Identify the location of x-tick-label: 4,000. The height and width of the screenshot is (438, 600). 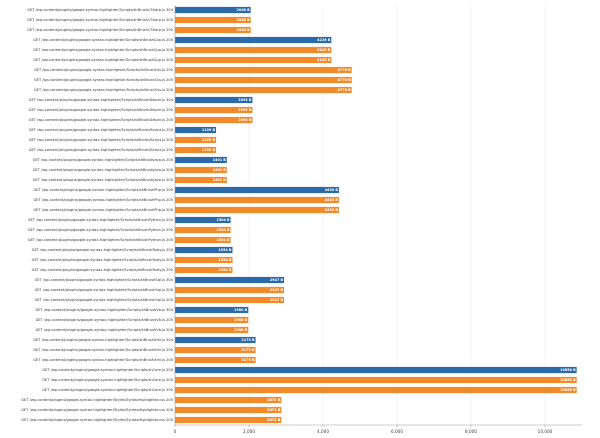
(323, 431).